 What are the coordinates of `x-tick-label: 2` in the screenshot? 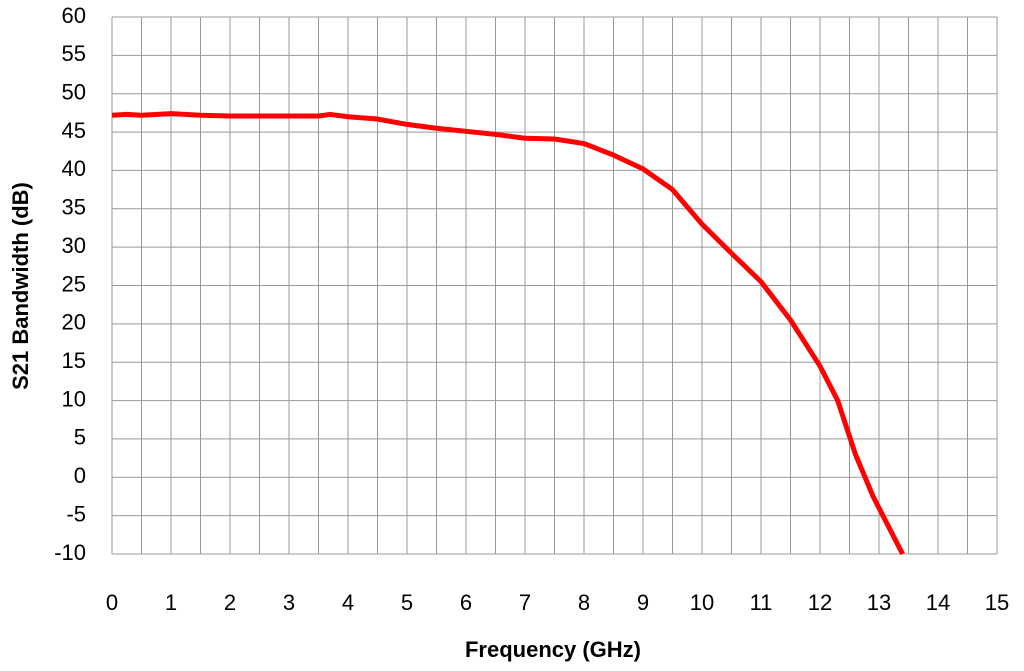 It's located at (230, 602).